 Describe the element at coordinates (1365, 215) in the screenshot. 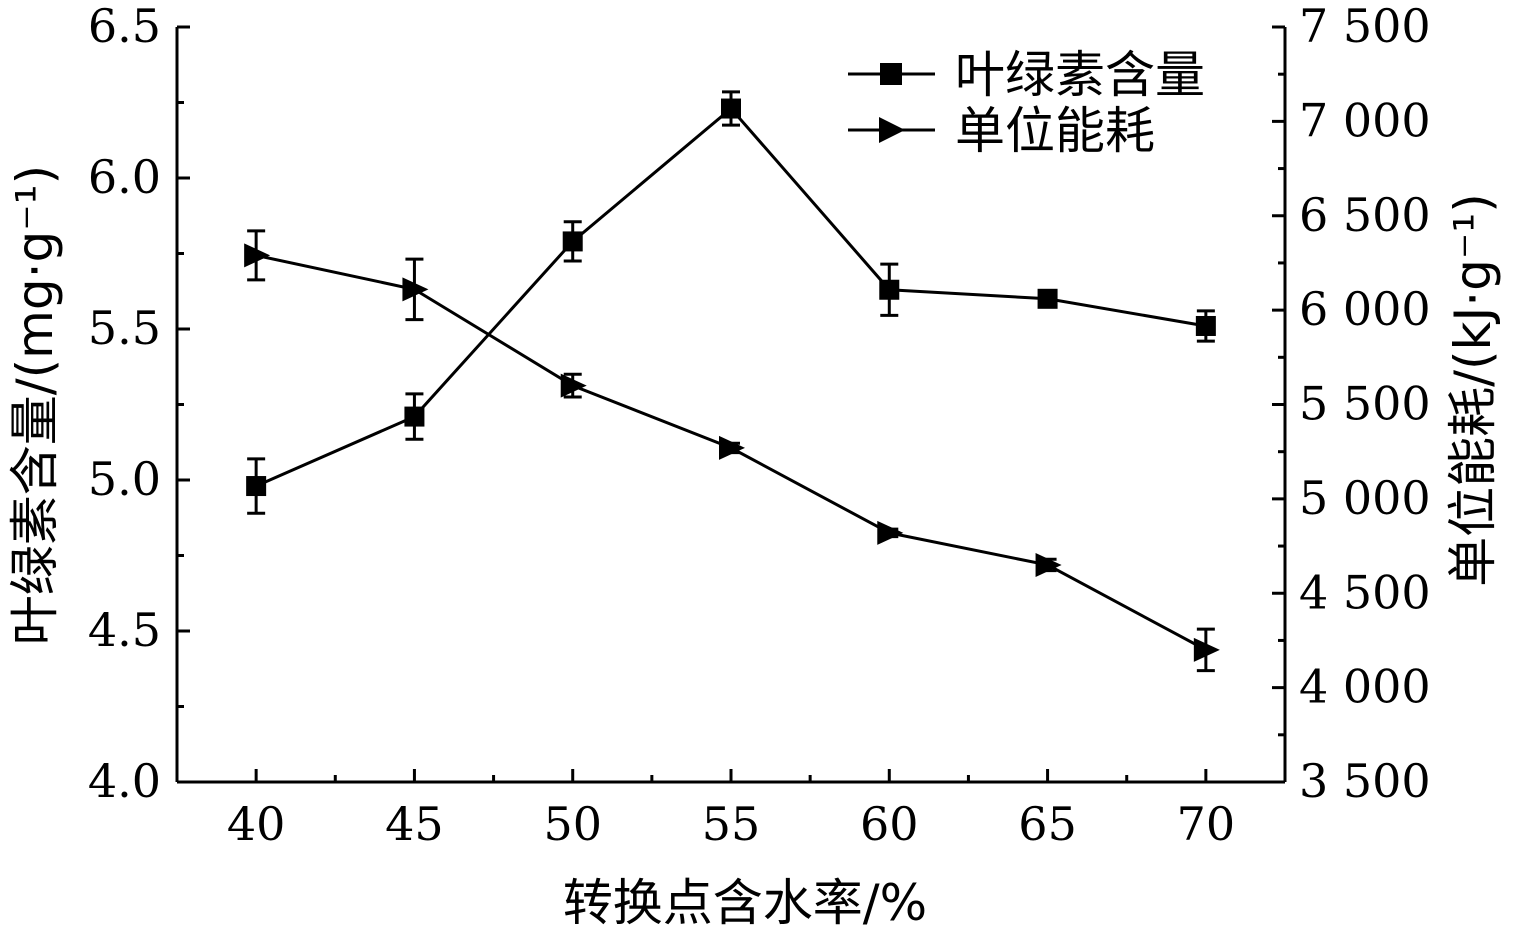

I see `y-right-tick-label: 6 500` at that location.